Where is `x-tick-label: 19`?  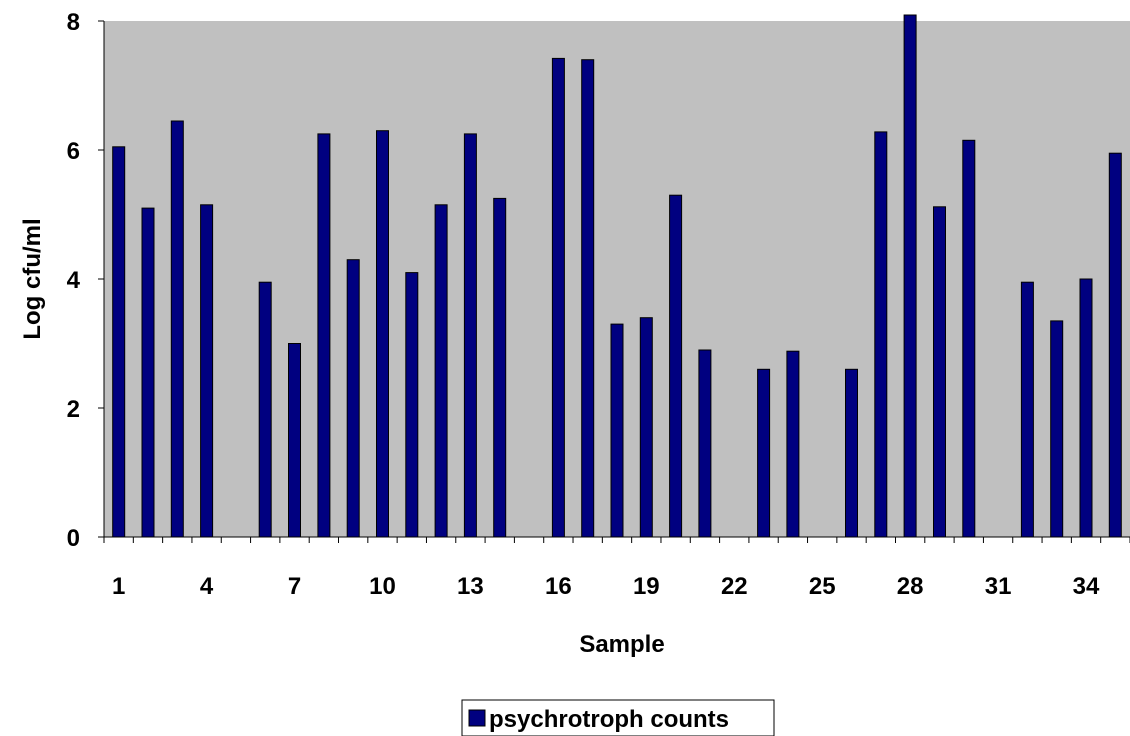
x-tick-label: 19 is located at coordinates (646, 586).